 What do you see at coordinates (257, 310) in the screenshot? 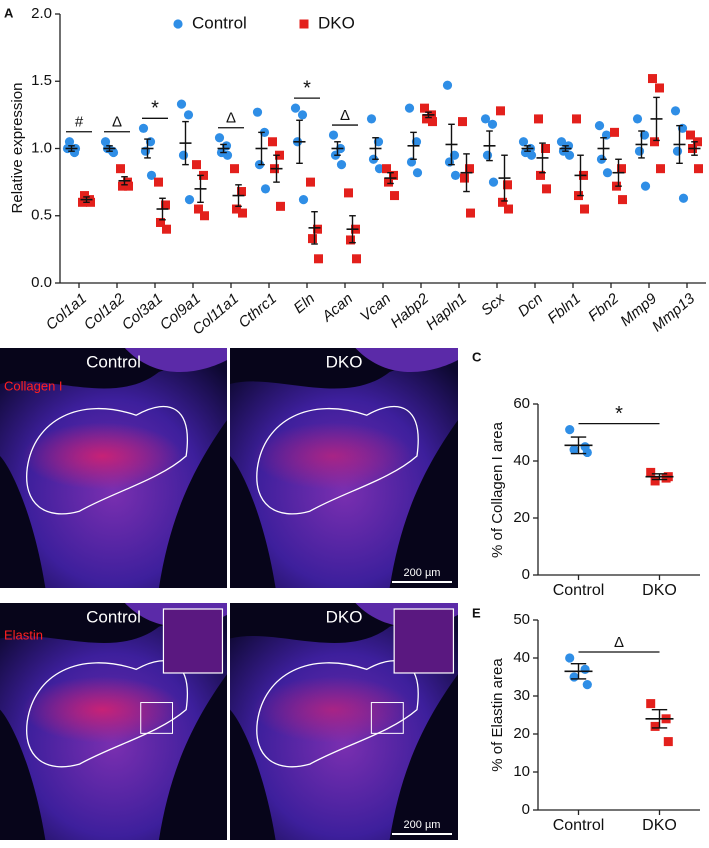
I see `x-tick-label: Cthrc1` at bounding box center [257, 310].